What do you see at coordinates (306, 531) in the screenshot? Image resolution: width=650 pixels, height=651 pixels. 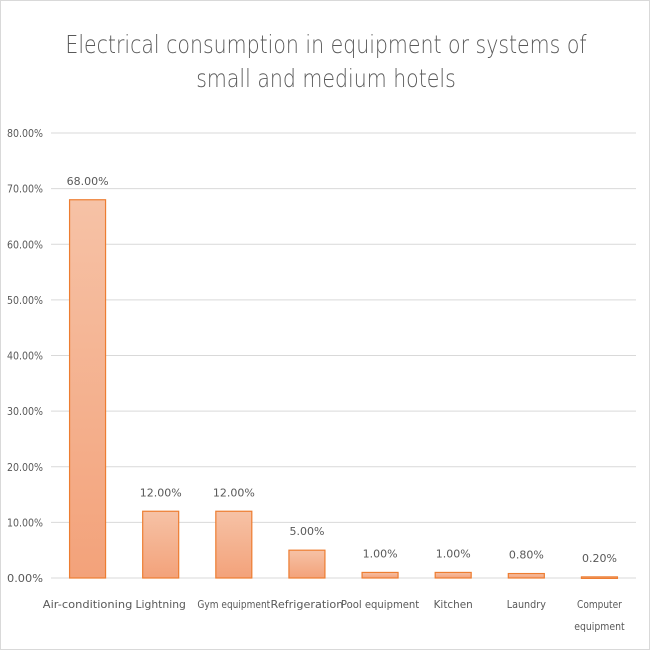 I see `data-label: 5.00%` at bounding box center [306, 531].